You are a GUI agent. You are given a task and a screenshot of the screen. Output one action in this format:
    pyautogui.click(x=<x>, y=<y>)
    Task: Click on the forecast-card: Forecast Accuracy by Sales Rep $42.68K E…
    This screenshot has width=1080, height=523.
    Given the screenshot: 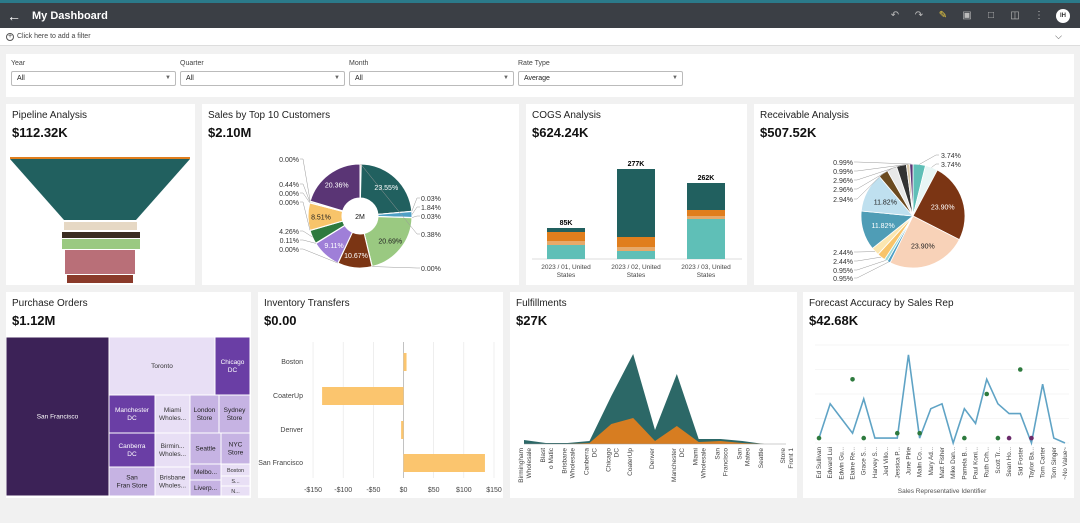 What is the action you would take?
    pyautogui.click(x=938, y=395)
    